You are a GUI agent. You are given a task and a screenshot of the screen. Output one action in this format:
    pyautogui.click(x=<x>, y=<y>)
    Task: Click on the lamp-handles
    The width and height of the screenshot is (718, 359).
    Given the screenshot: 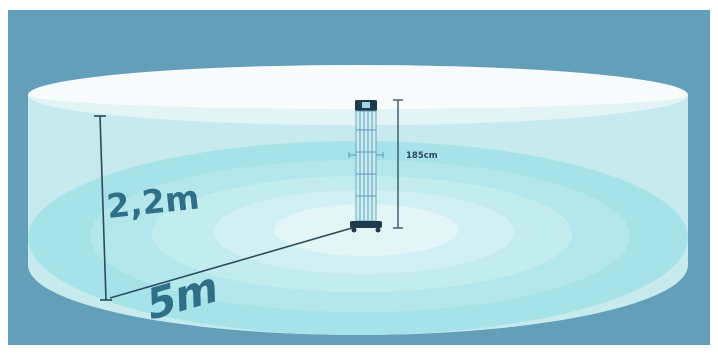 What is the action you would take?
    pyautogui.click(x=366, y=155)
    